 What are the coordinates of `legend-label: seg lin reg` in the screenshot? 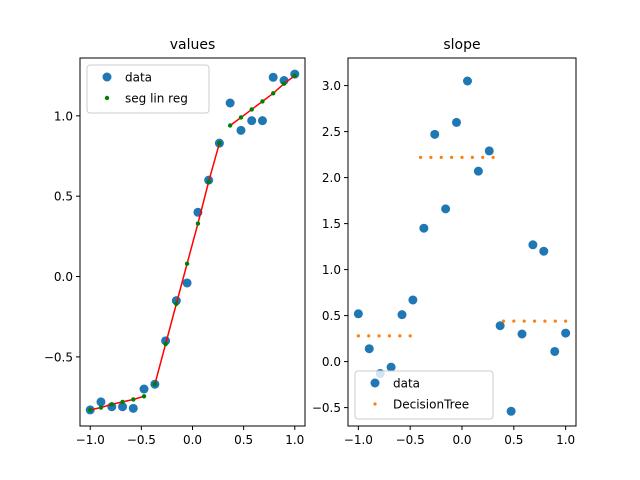 It's located at (156, 99).